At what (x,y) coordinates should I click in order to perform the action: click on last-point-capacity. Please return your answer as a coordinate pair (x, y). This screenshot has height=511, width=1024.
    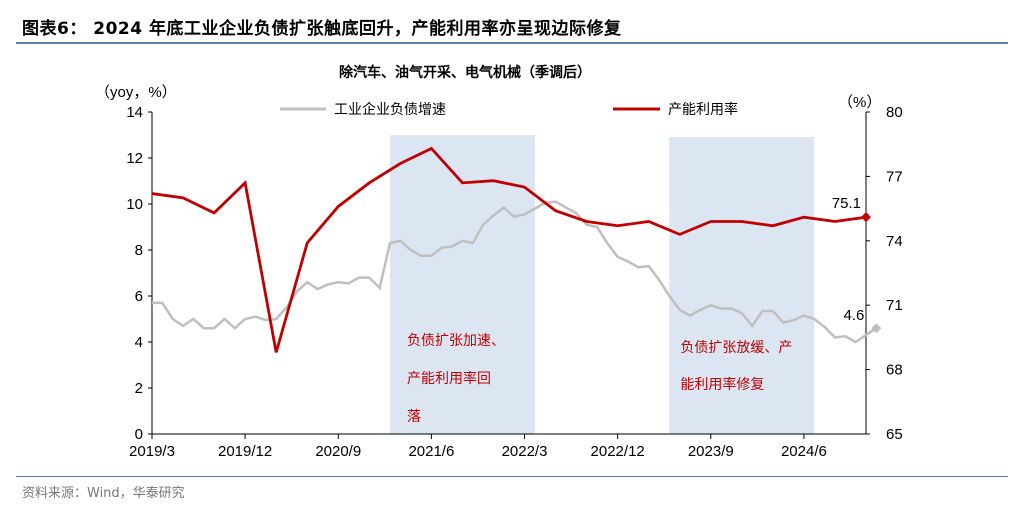
    Looking at the image, I should click on (866, 217).